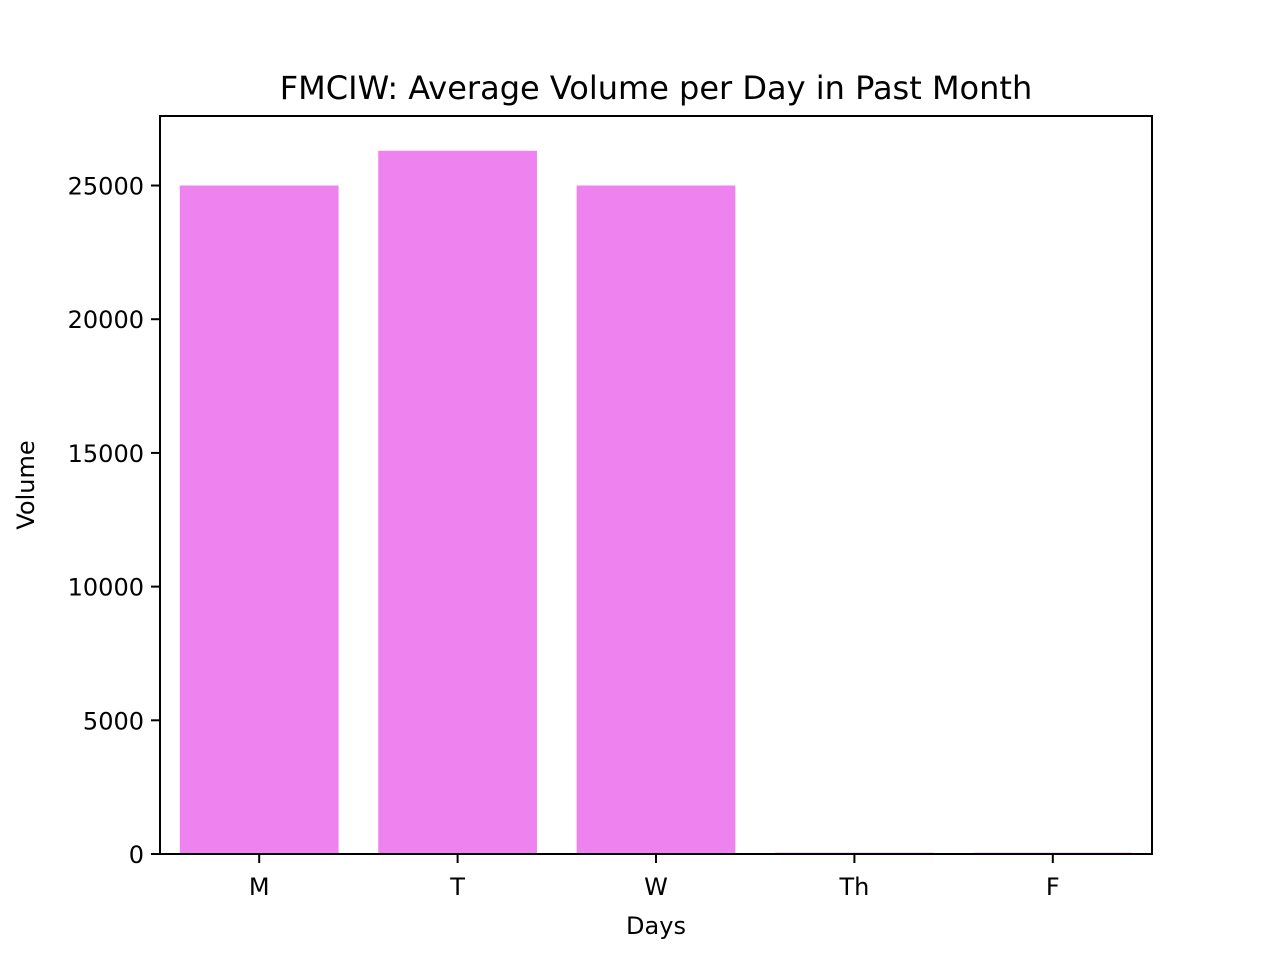 This screenshot has width=1280, height=960. I want to click on y-tick-label: 5000, so click(113, 721).